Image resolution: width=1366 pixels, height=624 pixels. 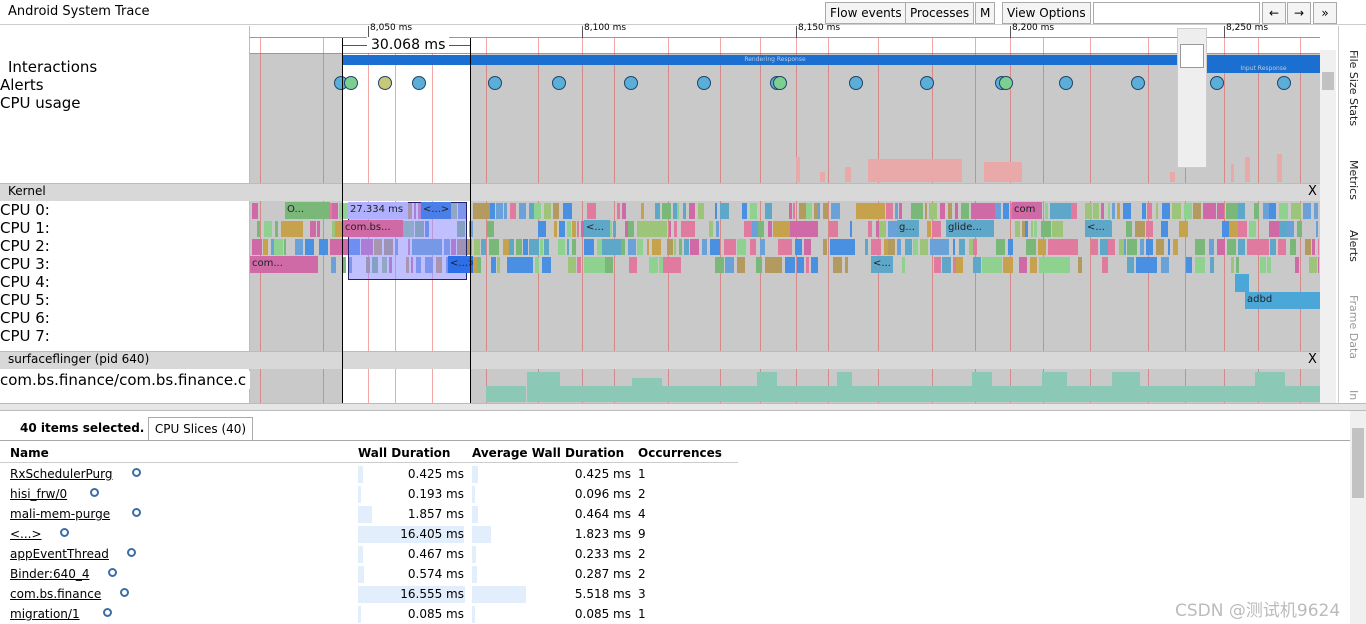 I want to click on side-tab: In, so click(x=1353, y=395).